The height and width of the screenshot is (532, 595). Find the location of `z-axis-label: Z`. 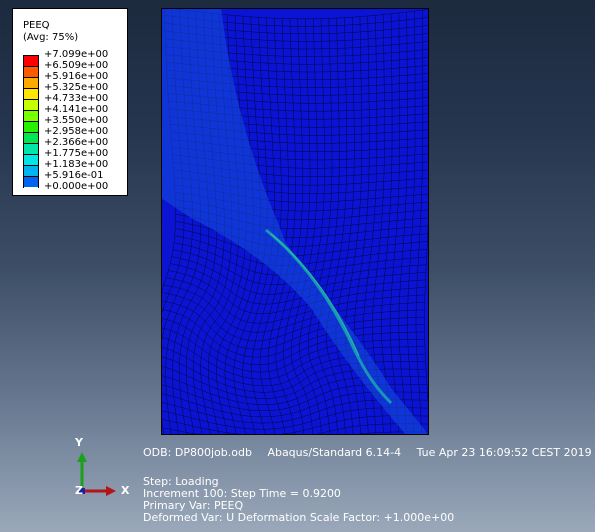

z-axis-label: Z is located at coordinates (79, 490).